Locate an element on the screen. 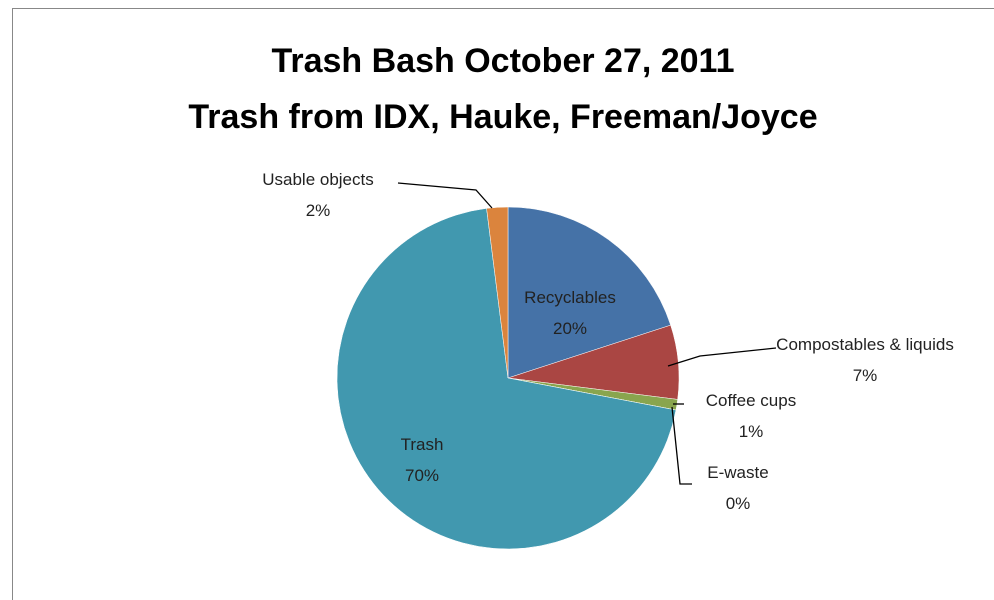 This screenshot has height=600, width=994. category-label: Usable objects is located at coordinates (318, 179).